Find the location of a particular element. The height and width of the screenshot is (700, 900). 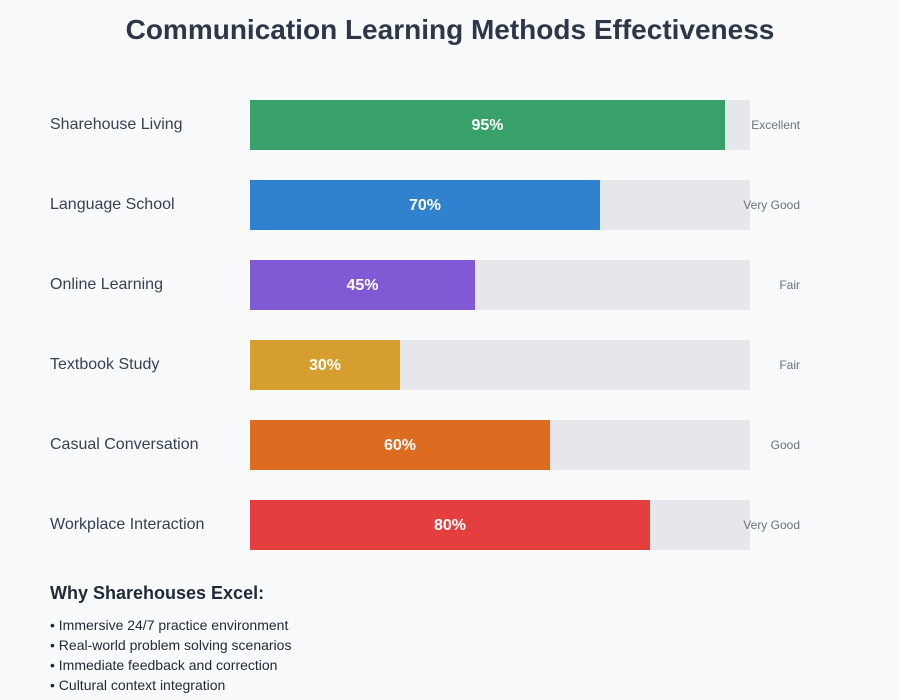

notes-item: • Immediate feedback and correction is located at coordinates (164, 665).